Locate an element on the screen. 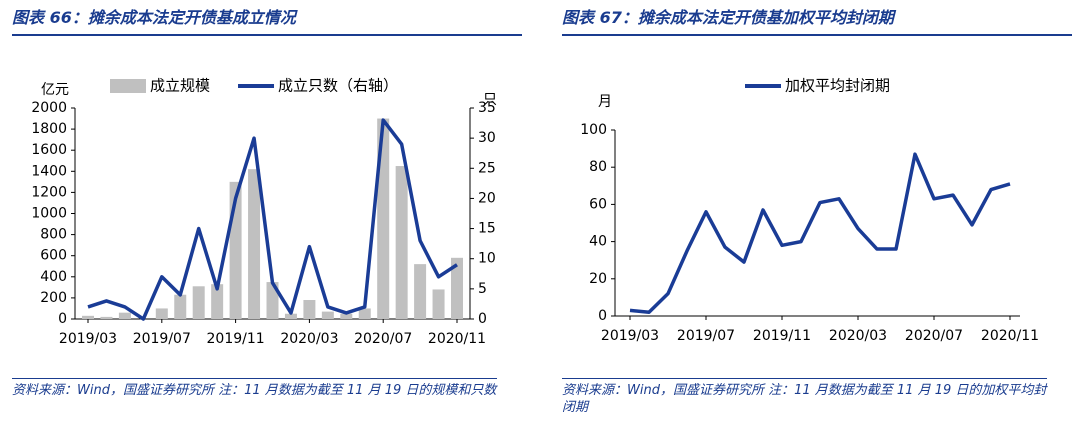 This screenshot has width=1080, height=422. y-tick-label: 600 is located at coordinates (53, 256).